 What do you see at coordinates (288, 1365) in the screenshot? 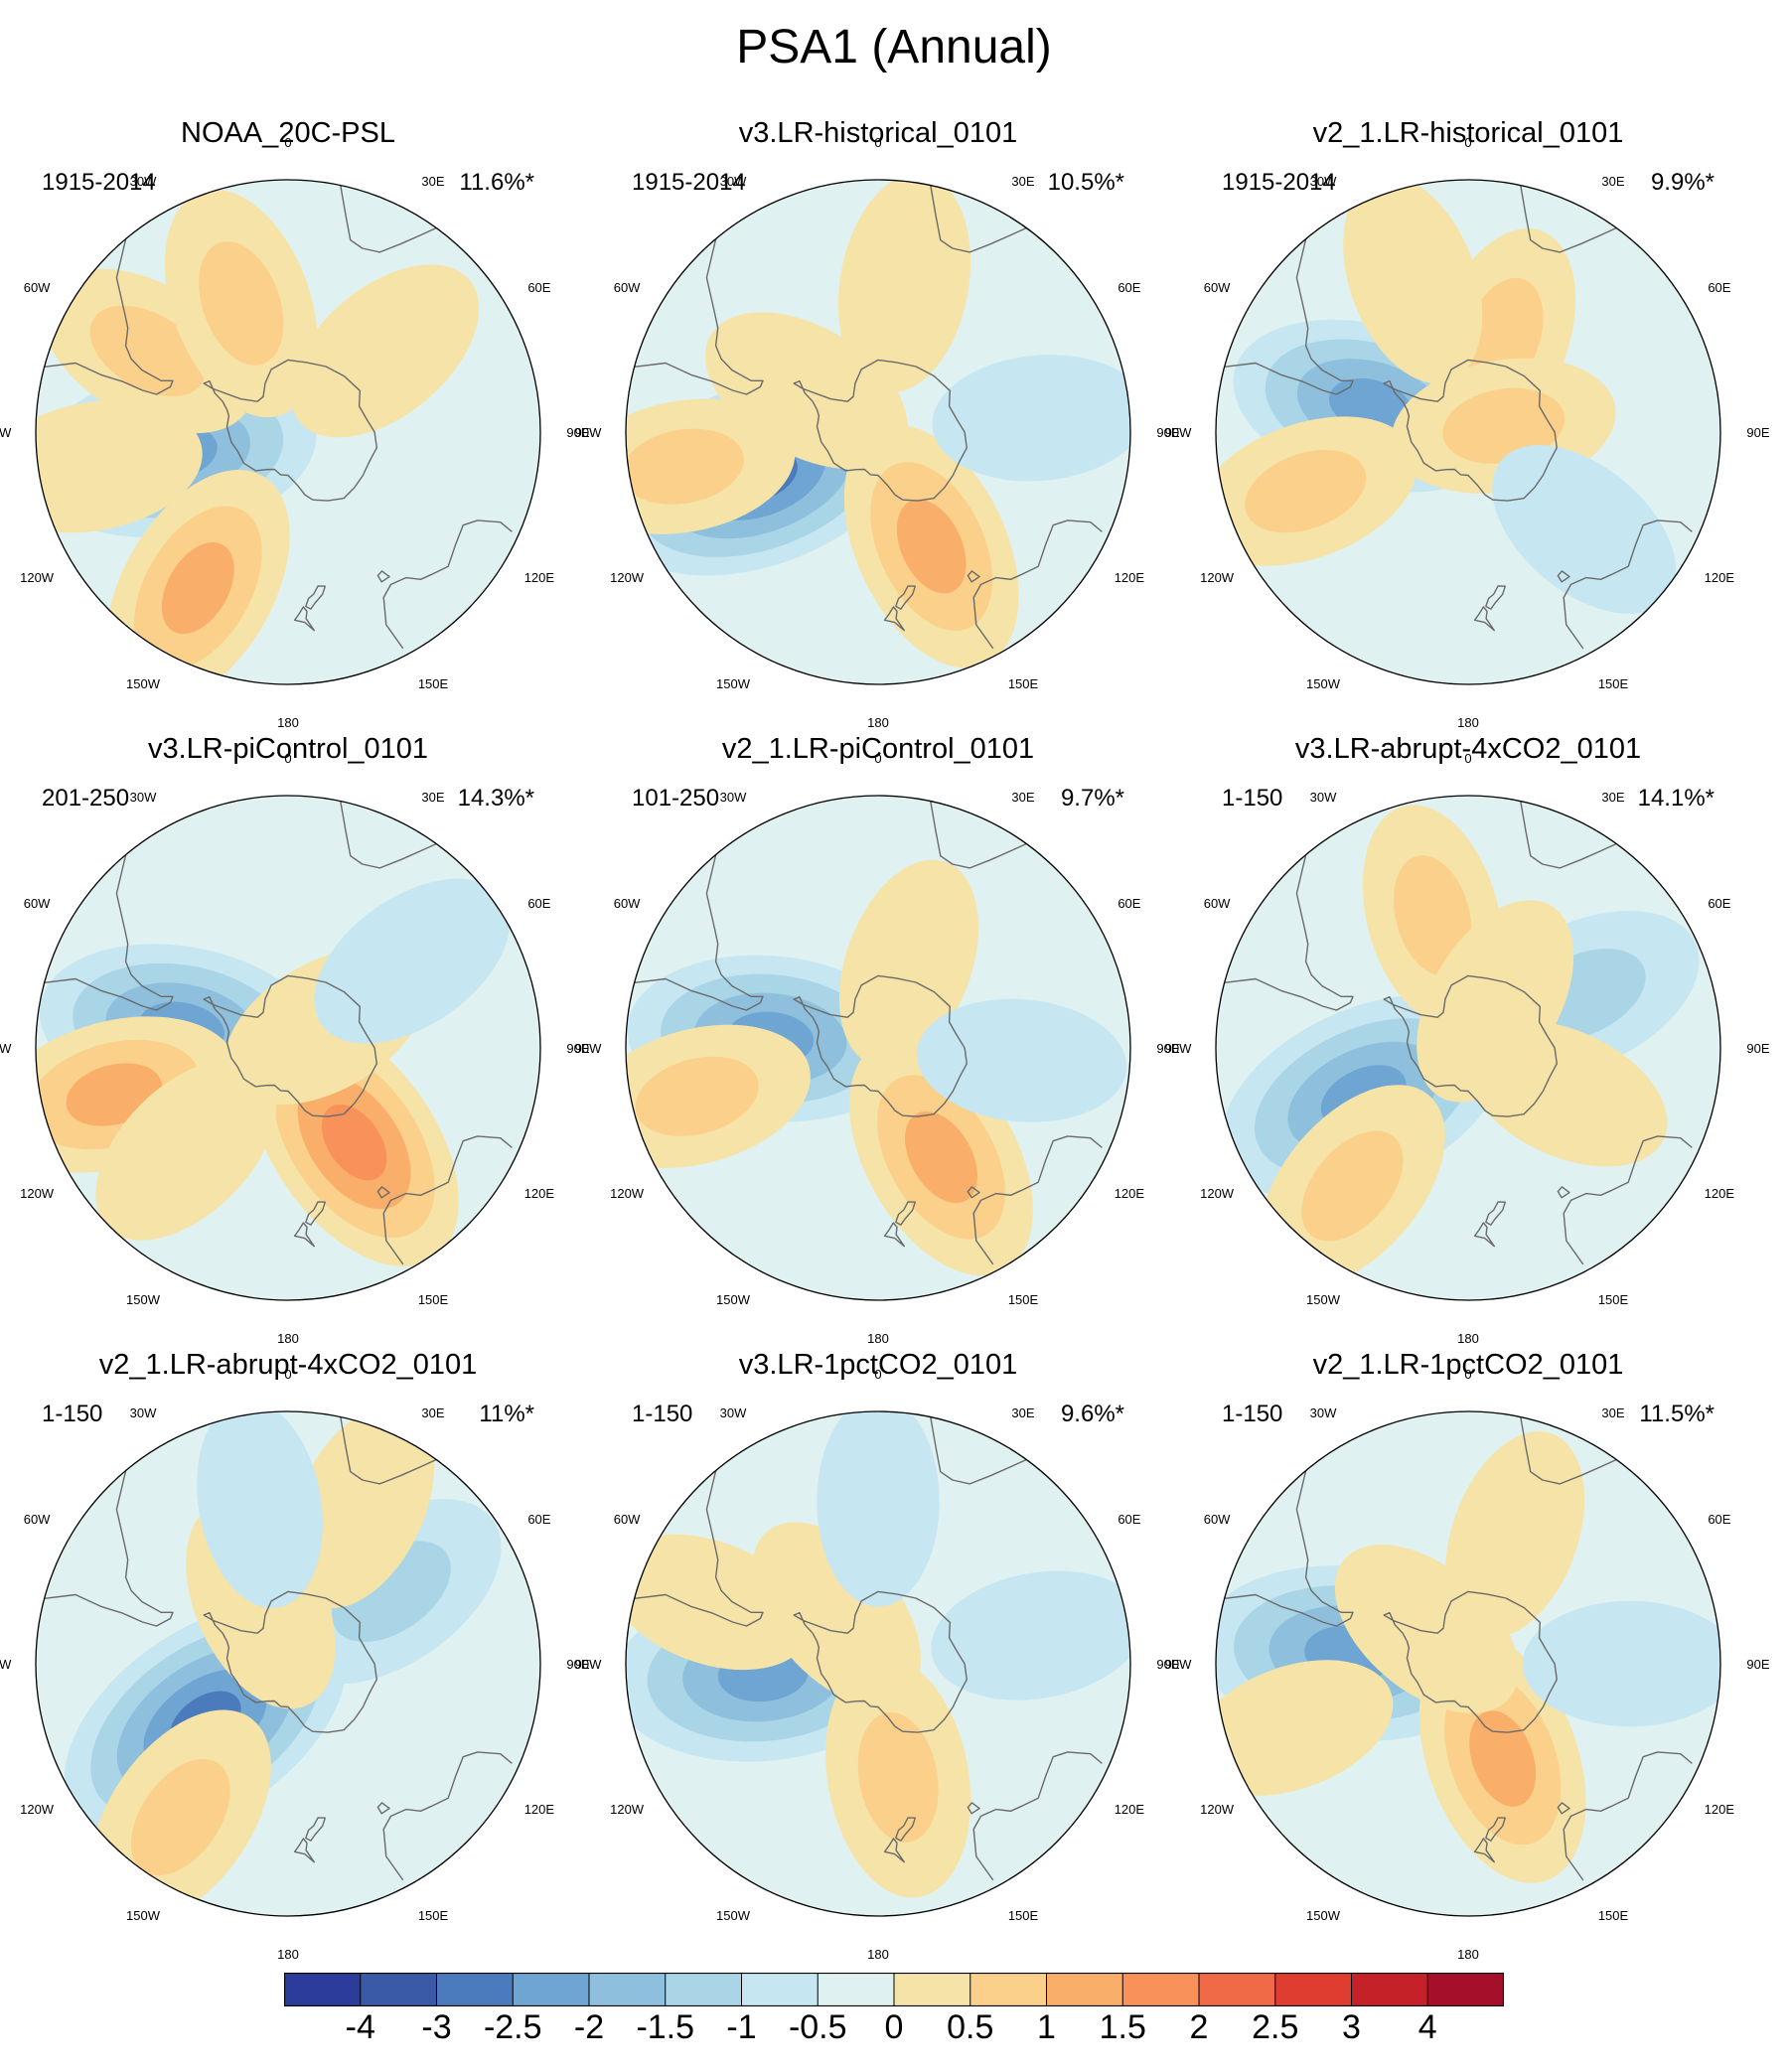
I see `panel-title: v2_1.LR-abrupt-4xCO2_0101` at bounding box center [288, 1365].